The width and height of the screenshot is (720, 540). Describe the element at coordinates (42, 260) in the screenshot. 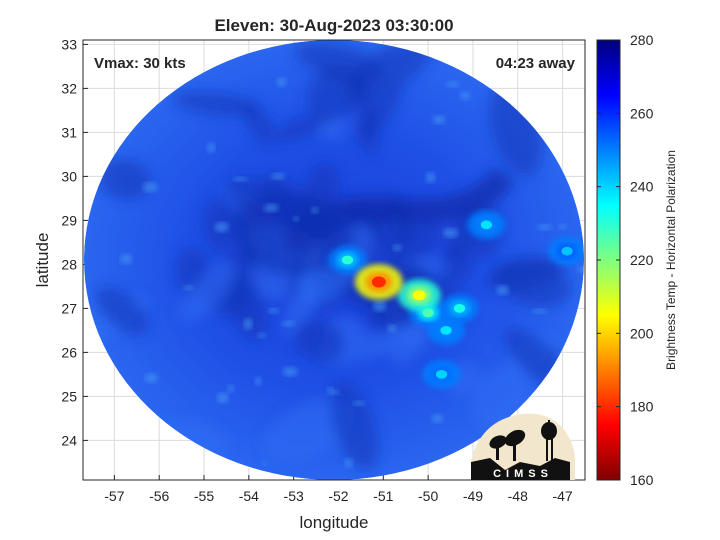

I see `y-axis-label: latitude` at that location.